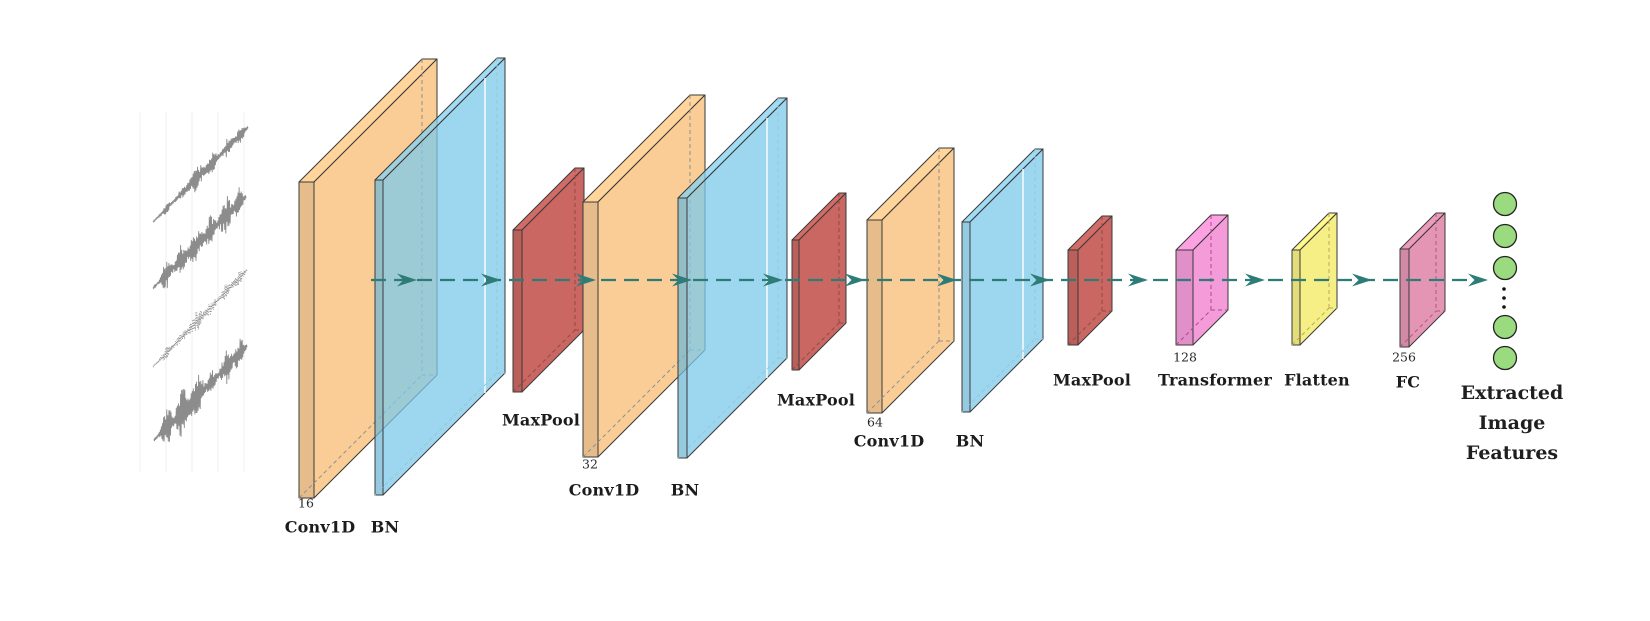 Image resolution: width=1650 pixels, height=621 pixels. What do you see at coordinates (1512, 453) in the screenshot?
I see `extracted-features-line3: Features` at bounding box center [1512, 453].